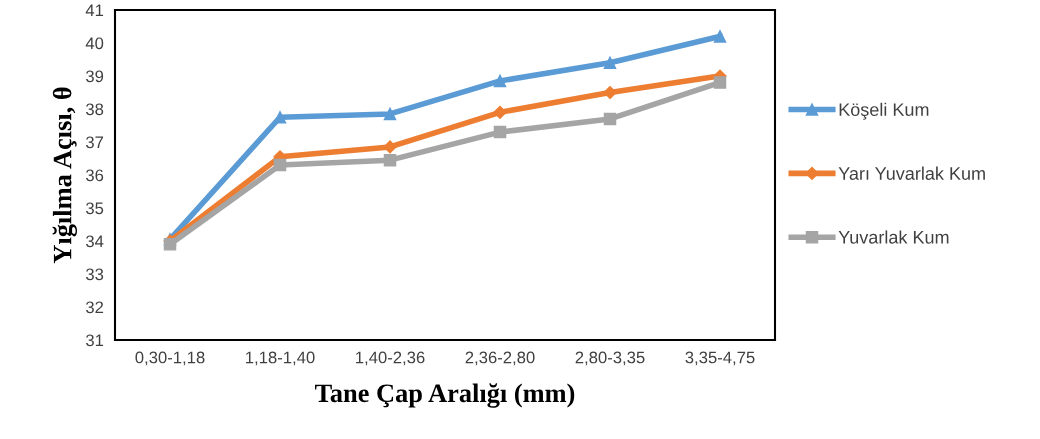 The image size is (1040, 439). What do you see at coordinates (94, 142) in the screenshot?
I see `y-tick-label: 37` at bounding box center [94, 142].